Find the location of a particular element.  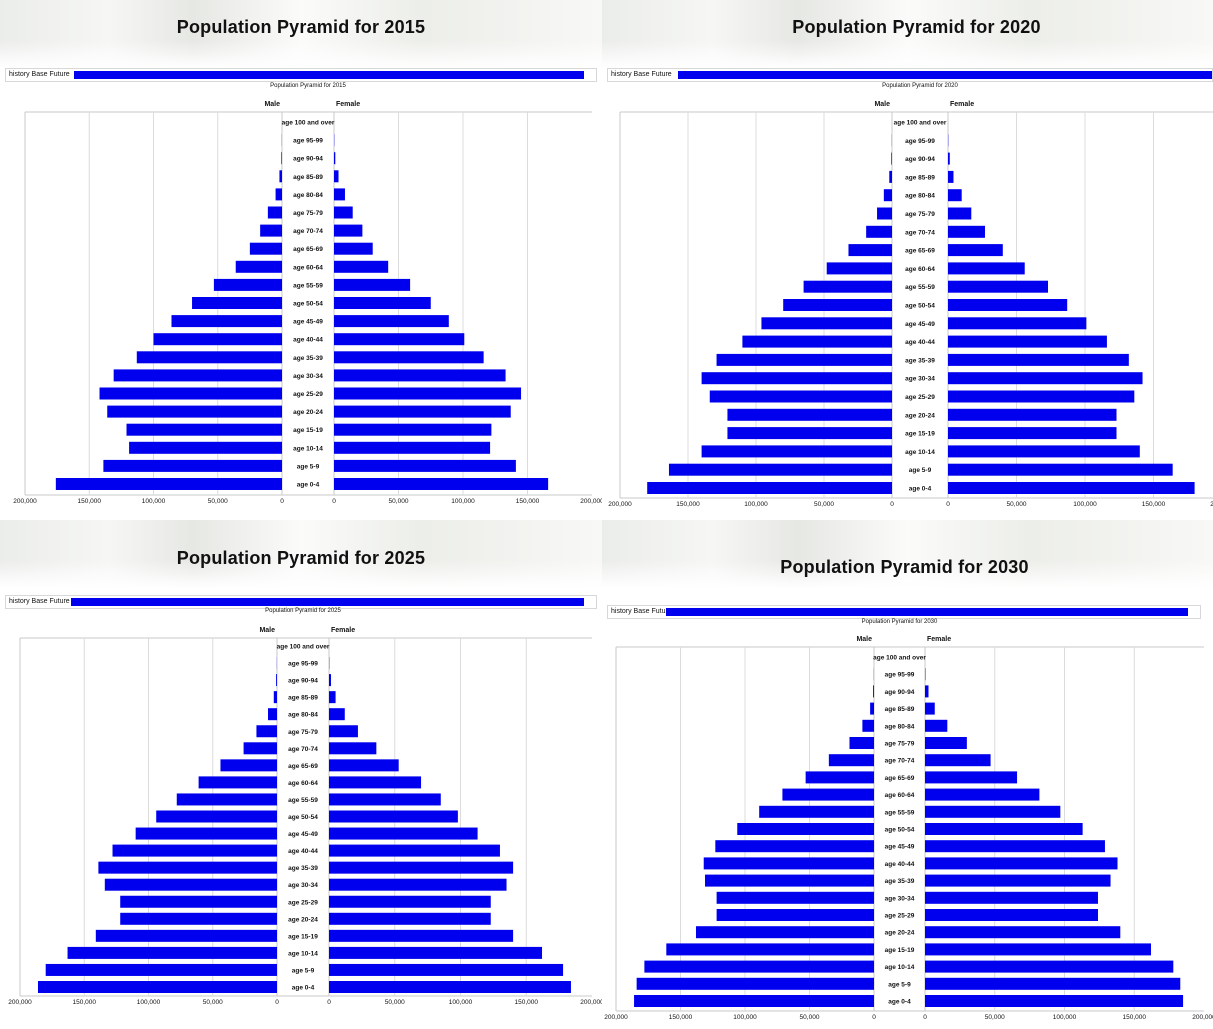

chart-title: Population Pyramid for 2020 is located at coordinates (916, 27).